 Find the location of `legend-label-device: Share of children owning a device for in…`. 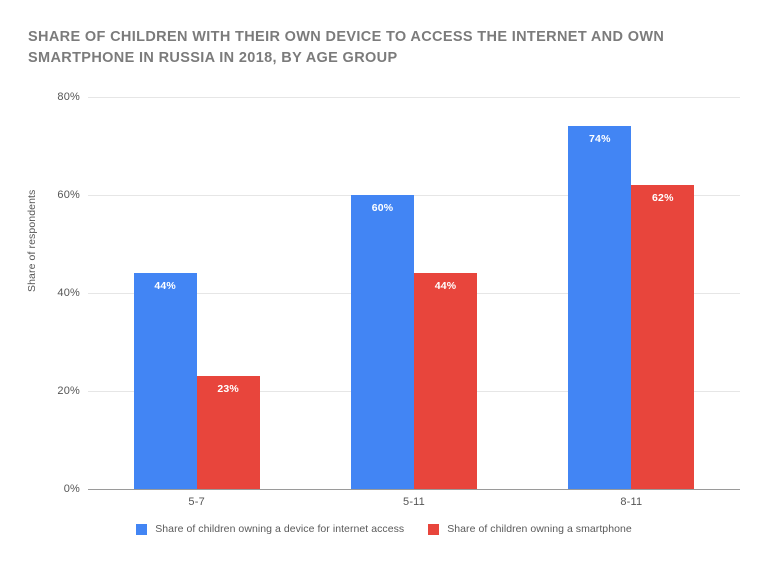

legend-label-device: Share of children owning a device for in… is located at coordinates (280, 529).